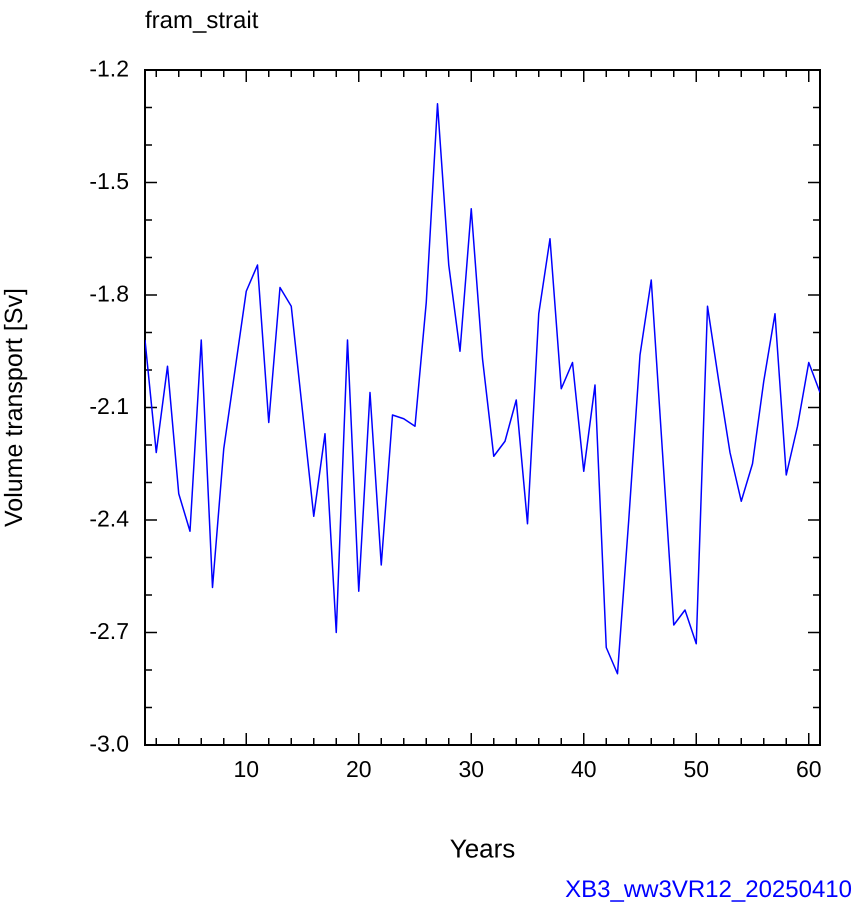 This screenshot has height=911, width=858. Describe the element at coordinates (109, 518) in the screenshot. I see `y-tick-label: -2.4` at that location.